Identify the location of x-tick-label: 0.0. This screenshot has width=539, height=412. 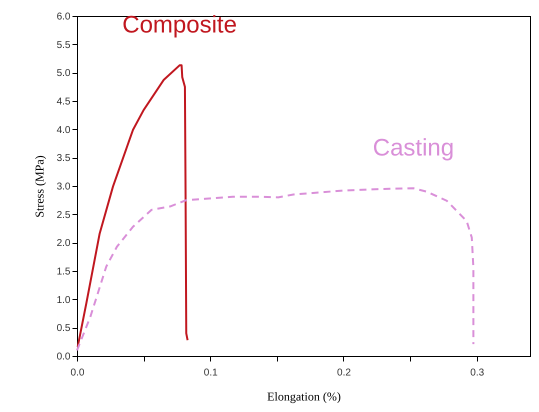
(77, 373).